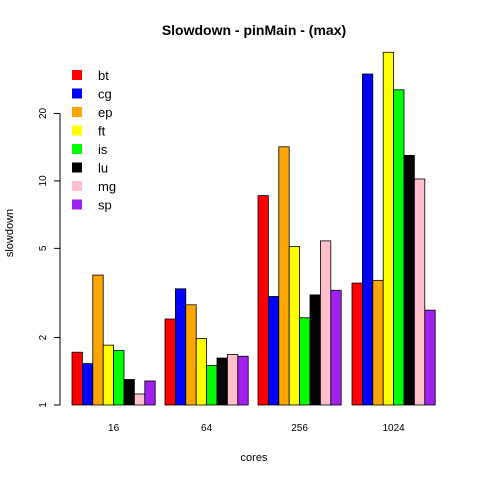  I want to click on y-axis-label: slowdown, so click(10, 233).